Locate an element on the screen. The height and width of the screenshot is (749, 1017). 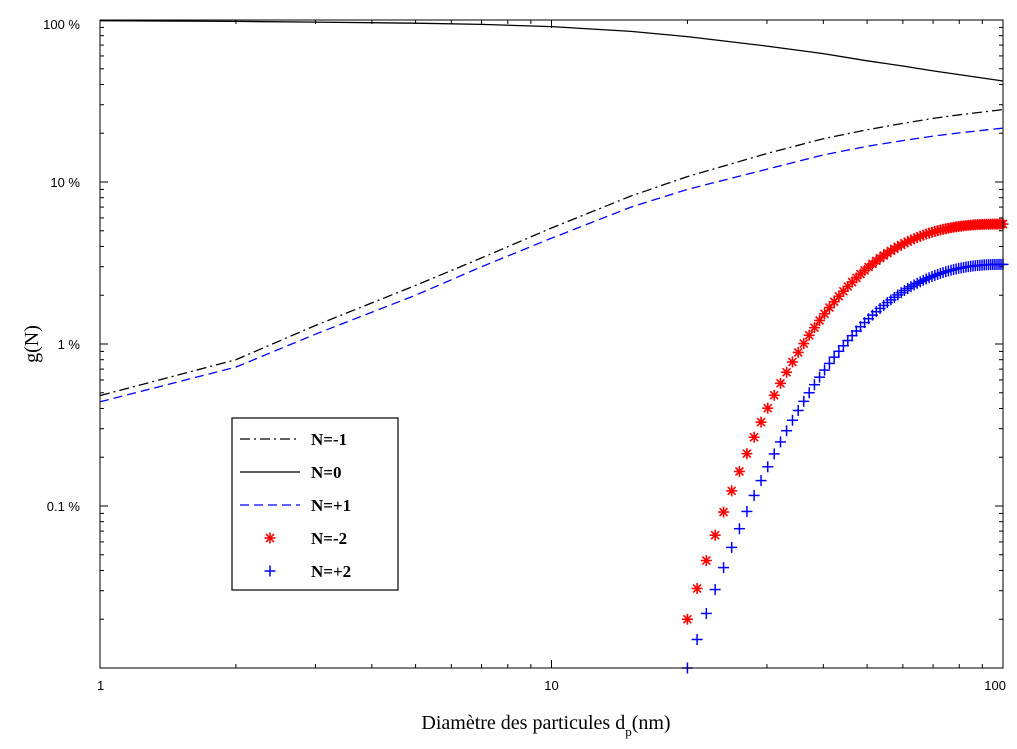
x-tick-label: 1 is located at coordinates (100, 685).